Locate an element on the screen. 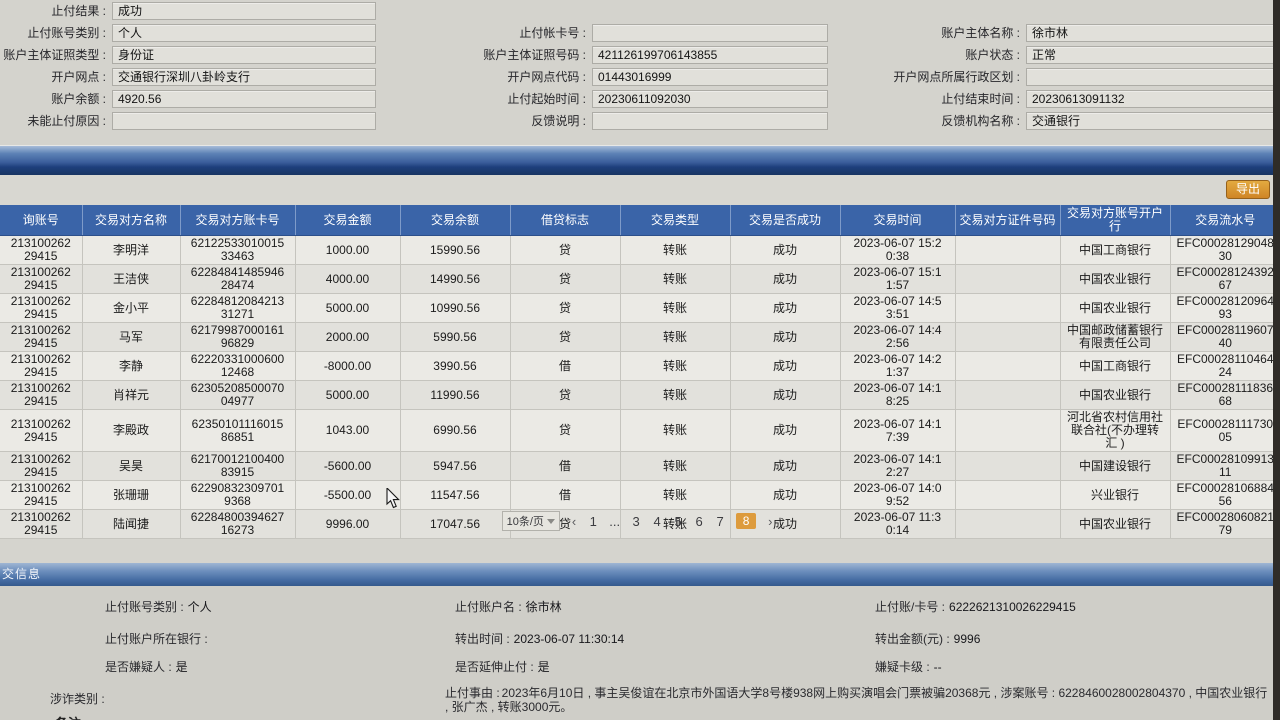  table-cell: 62179987000161 96829 is located at coordinates (237, 337).